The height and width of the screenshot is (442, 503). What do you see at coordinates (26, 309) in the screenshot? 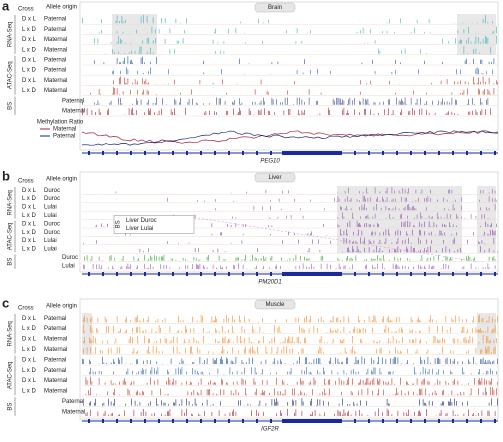
I see `cross-header: Cross` at bounding box center [26, 309].